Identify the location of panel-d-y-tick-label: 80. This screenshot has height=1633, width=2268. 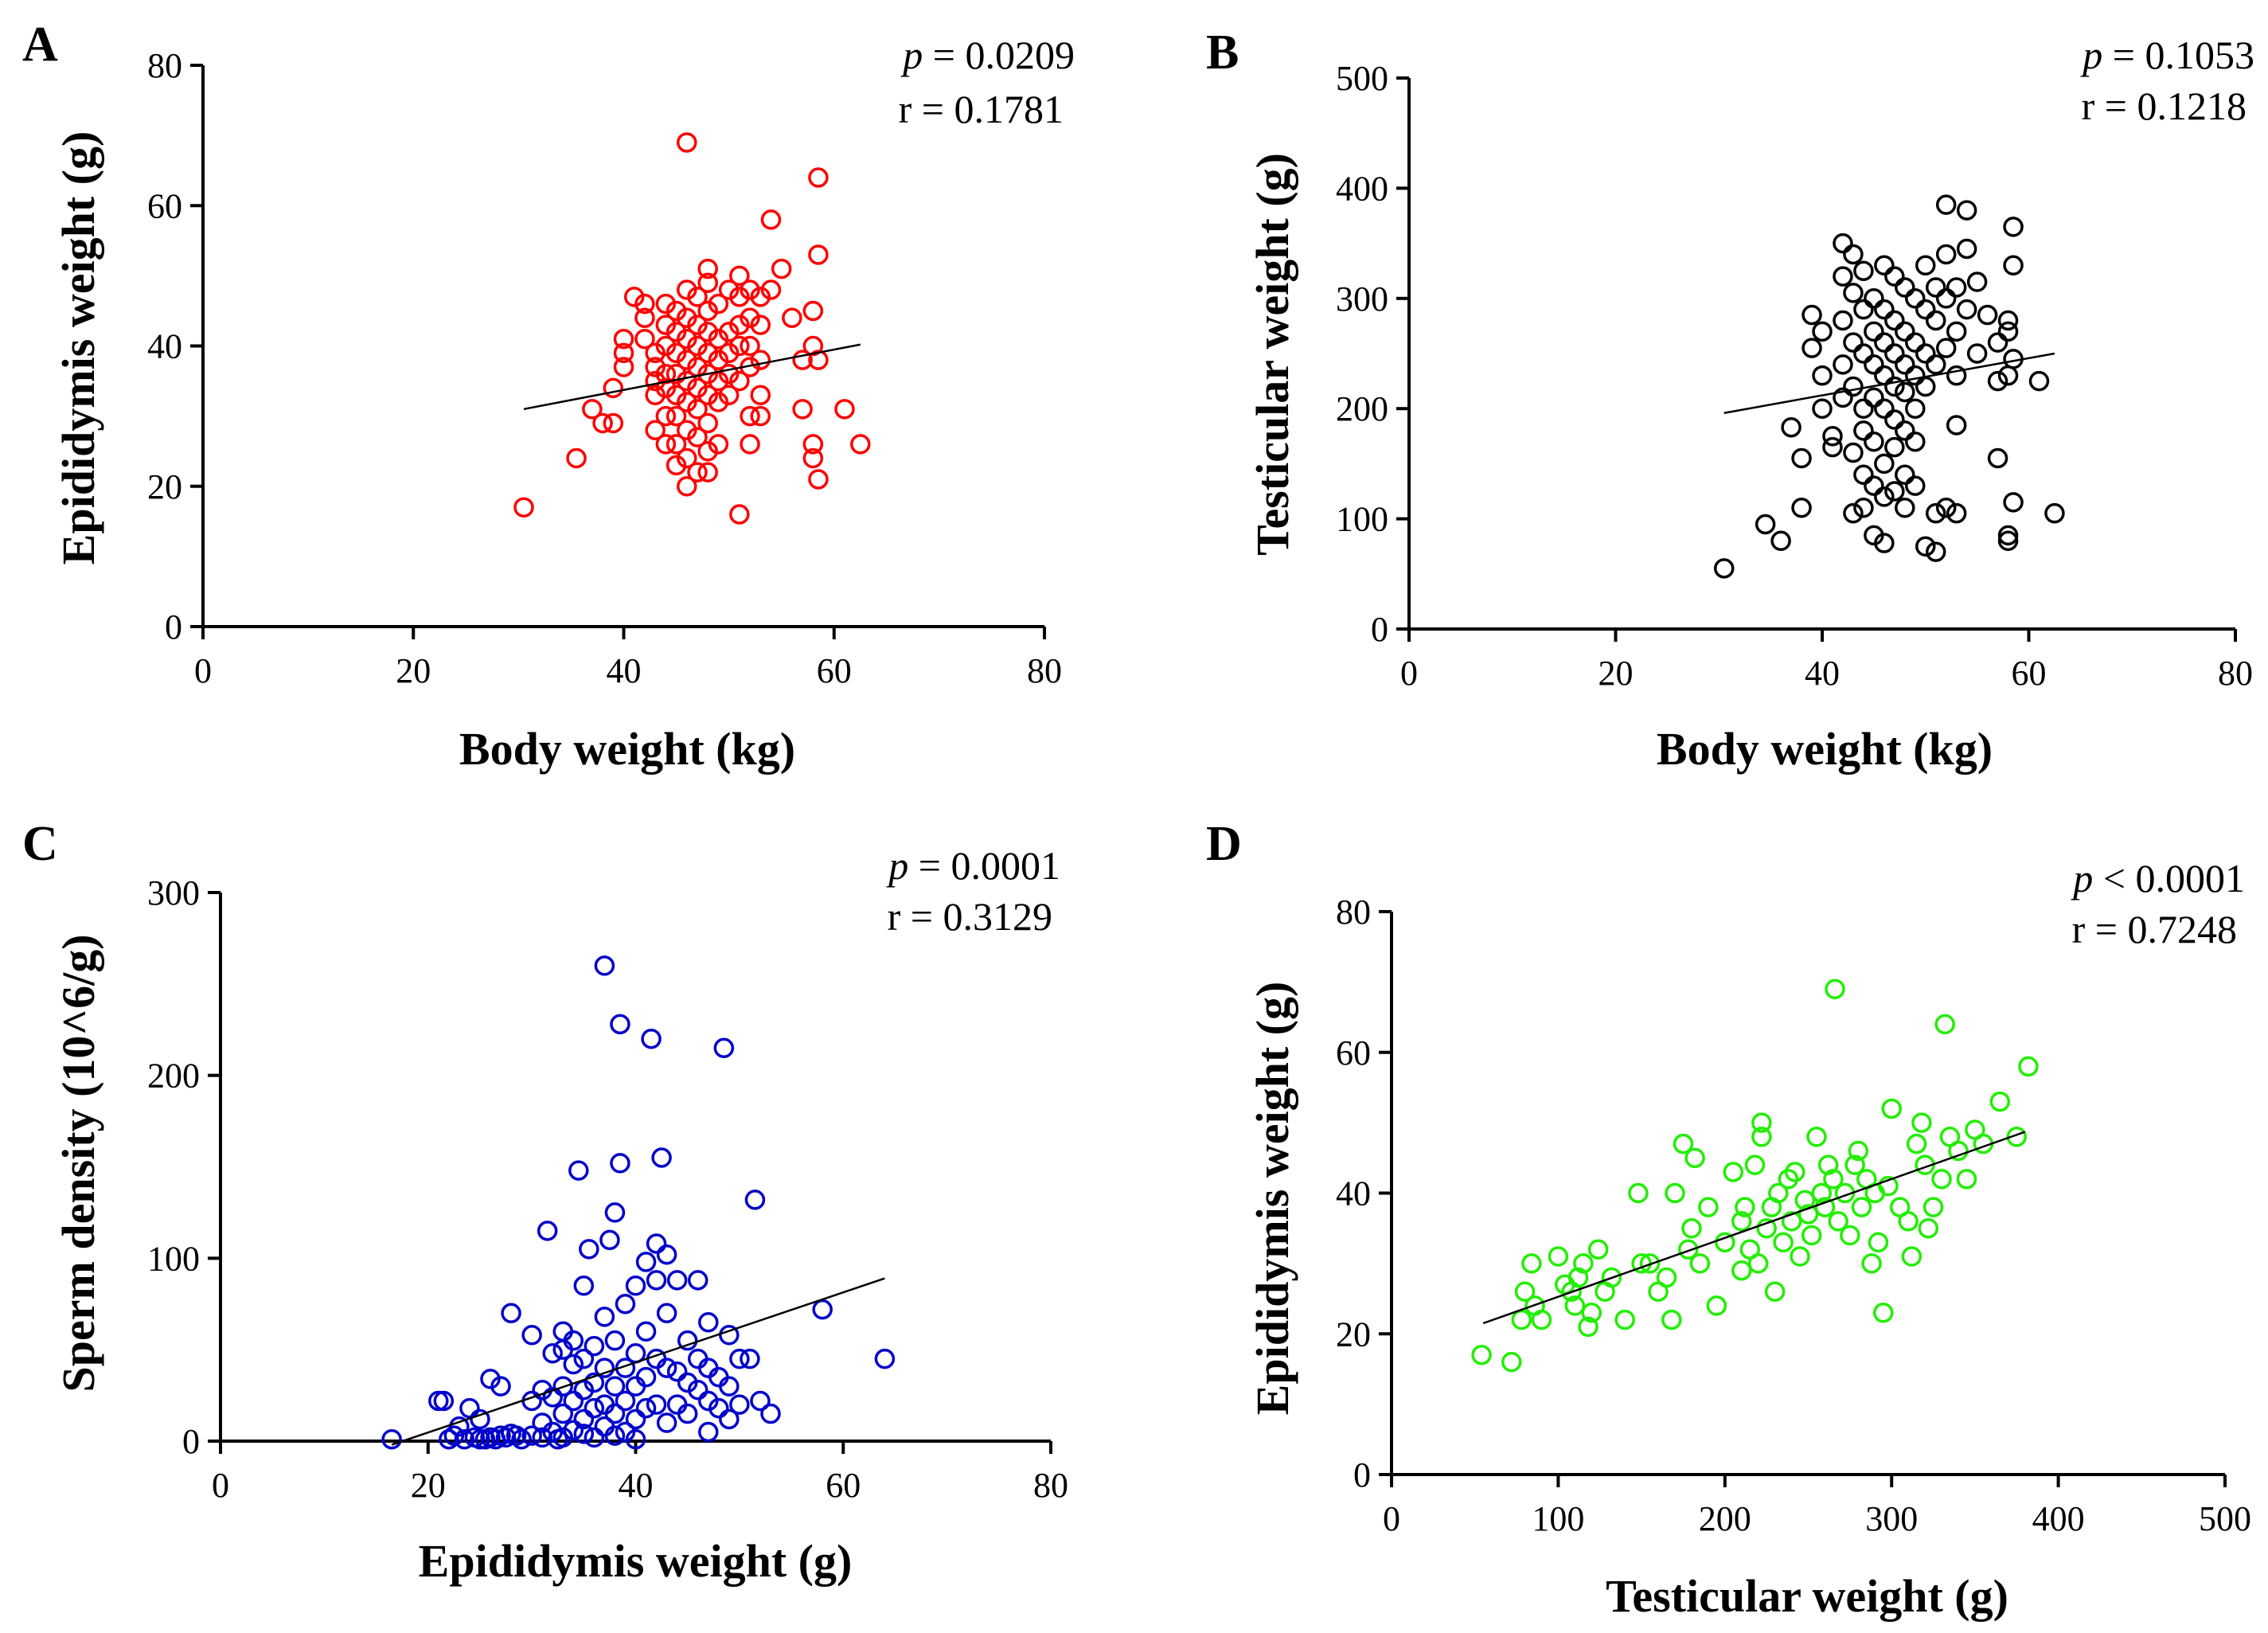
(1354, 912).